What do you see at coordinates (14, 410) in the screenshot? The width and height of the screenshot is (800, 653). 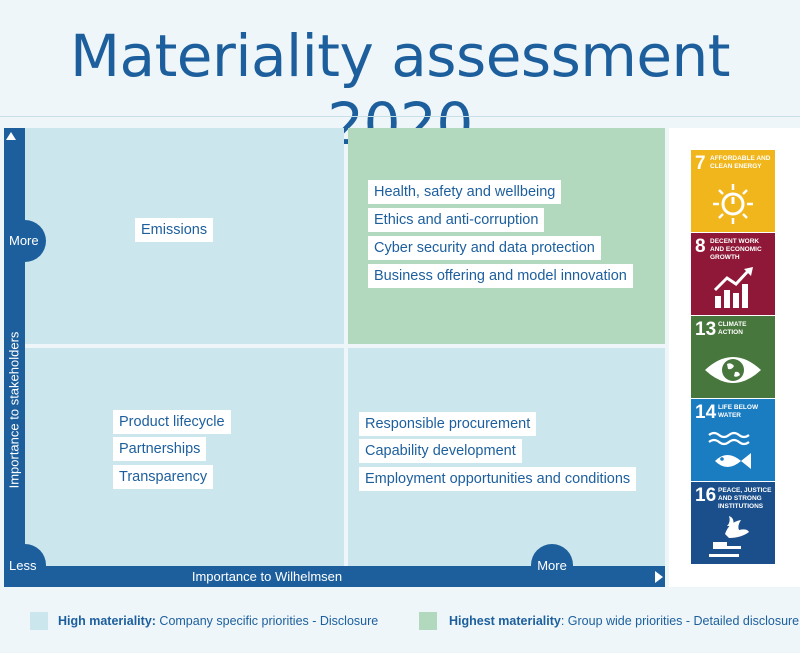 I see `y-axis-label: Importance to stakeholders` at bounding box center [14, 410].